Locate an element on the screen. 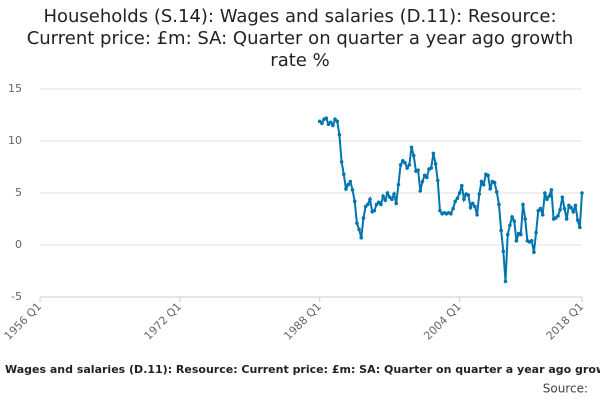 The width and height of the screenshot is (600, 400). y-tick-label: 15 is located at coordinates (15, 88).